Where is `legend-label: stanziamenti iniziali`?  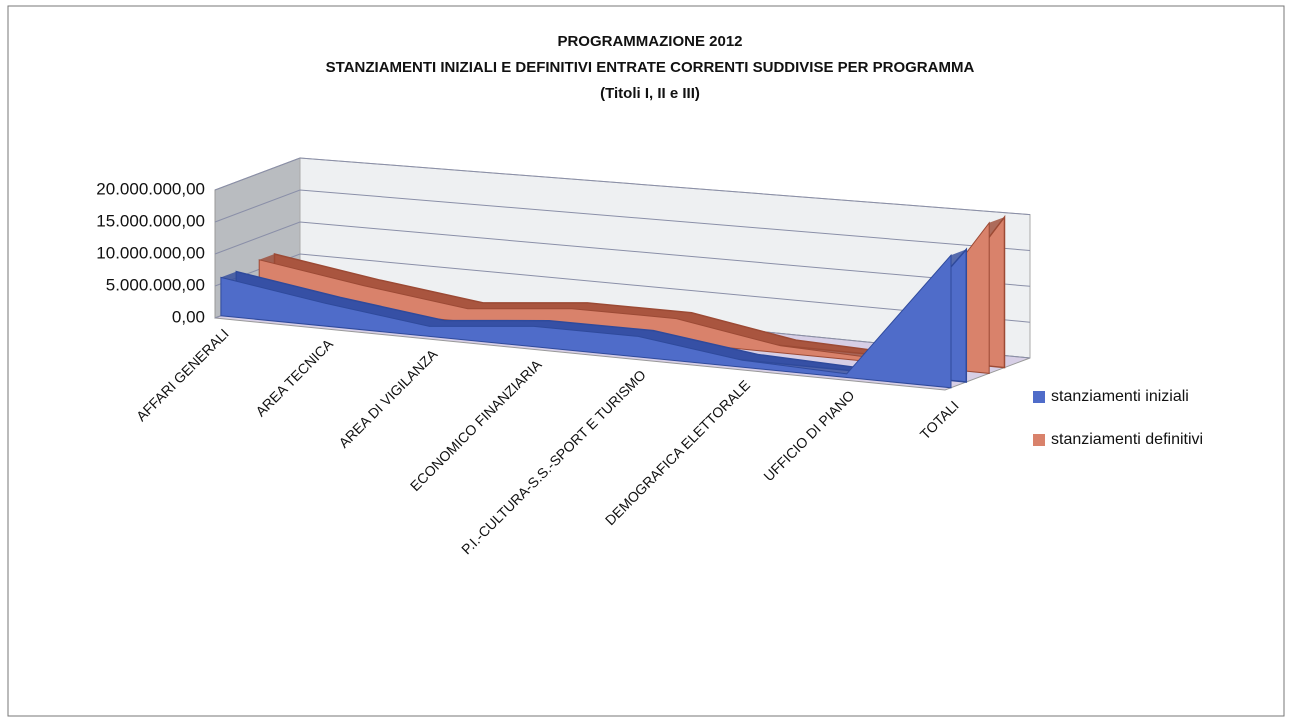 legend-label: stanziamenti iniziali is located at coordinates (1120, 396).